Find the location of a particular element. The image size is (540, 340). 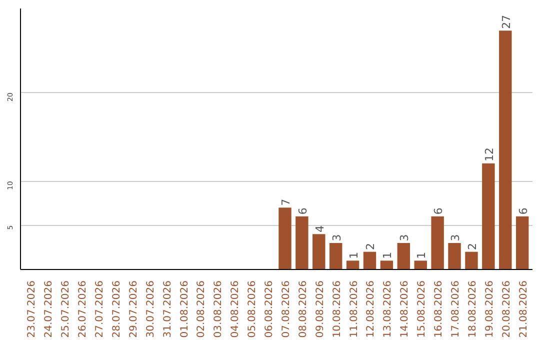

x-tick-label: 26.07.2026 is located at coordinates (83, 309).